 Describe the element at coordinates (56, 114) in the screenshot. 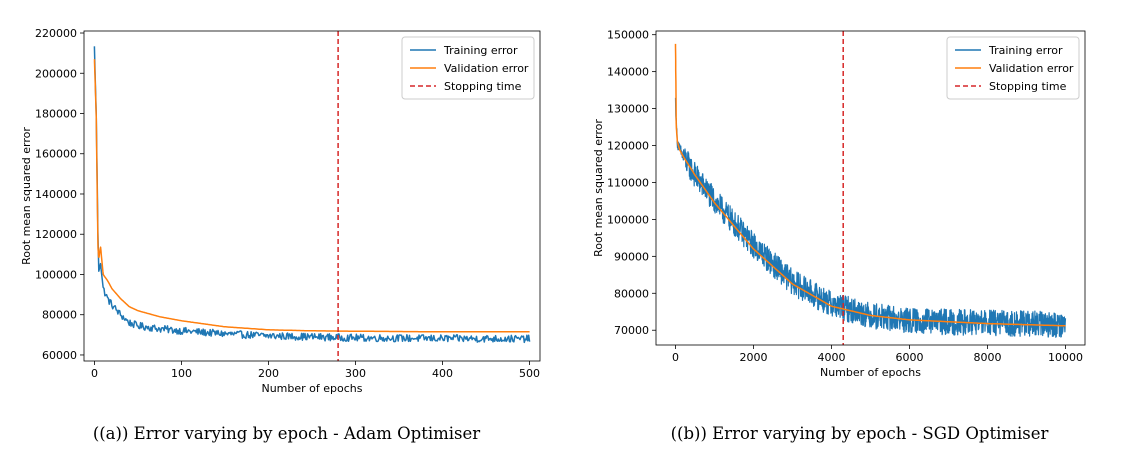

I see `y-tick-label: 180000` at that location.